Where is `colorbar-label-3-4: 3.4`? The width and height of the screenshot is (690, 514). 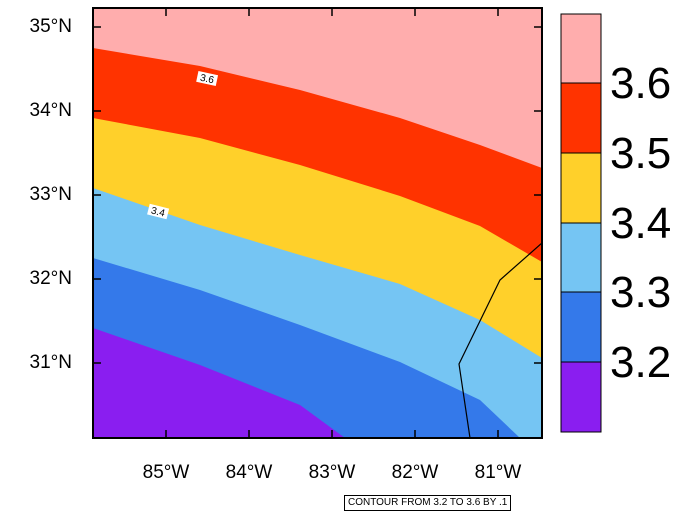 colorbar-label-3-4: 3.4 is located at coordinates (641, 223).